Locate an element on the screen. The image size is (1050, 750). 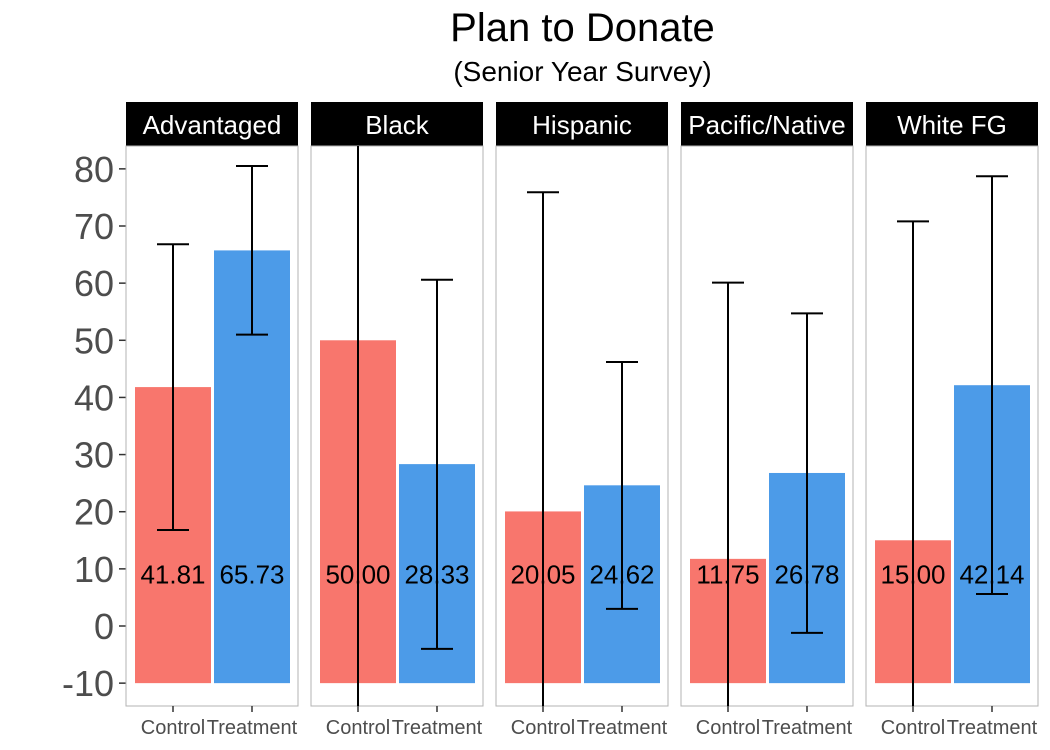
facet-label: Hispanic is located at coordinates (582, 125).